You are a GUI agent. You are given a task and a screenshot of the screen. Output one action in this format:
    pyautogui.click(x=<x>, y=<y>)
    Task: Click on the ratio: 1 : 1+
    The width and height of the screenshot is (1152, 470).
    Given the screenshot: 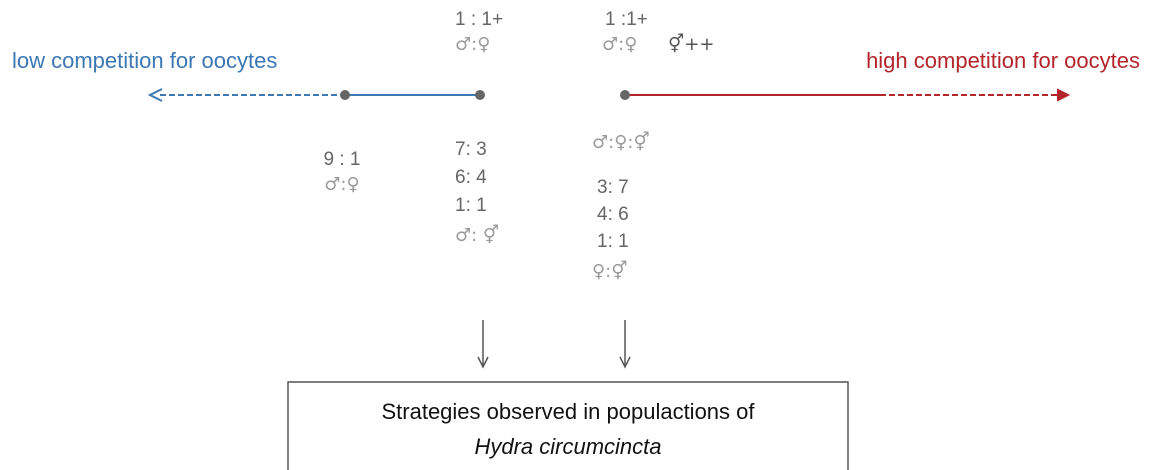 What is the action you would take?
    pyautogui.click(x=479, y=19)
    